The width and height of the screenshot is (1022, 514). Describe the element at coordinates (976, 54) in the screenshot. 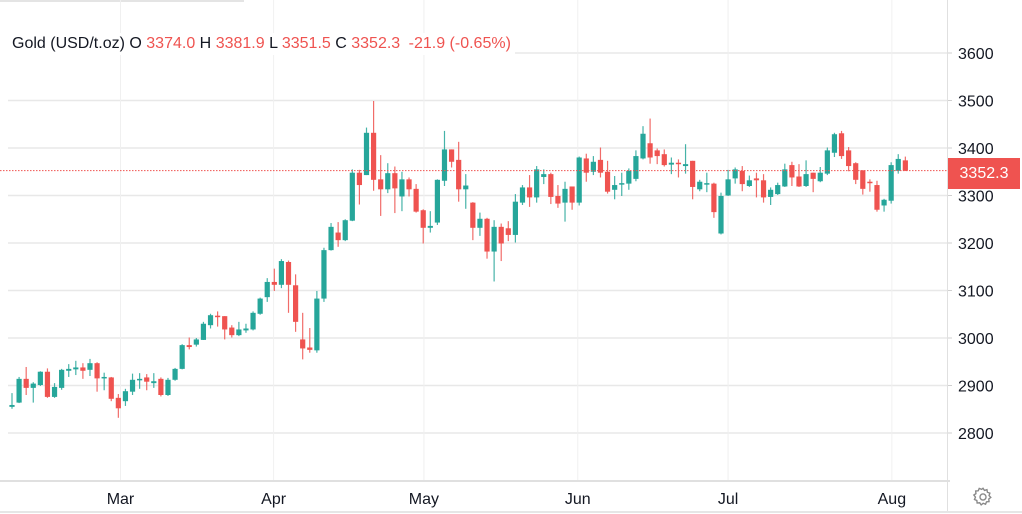

I see `y-tick-label: 3600` at that location.